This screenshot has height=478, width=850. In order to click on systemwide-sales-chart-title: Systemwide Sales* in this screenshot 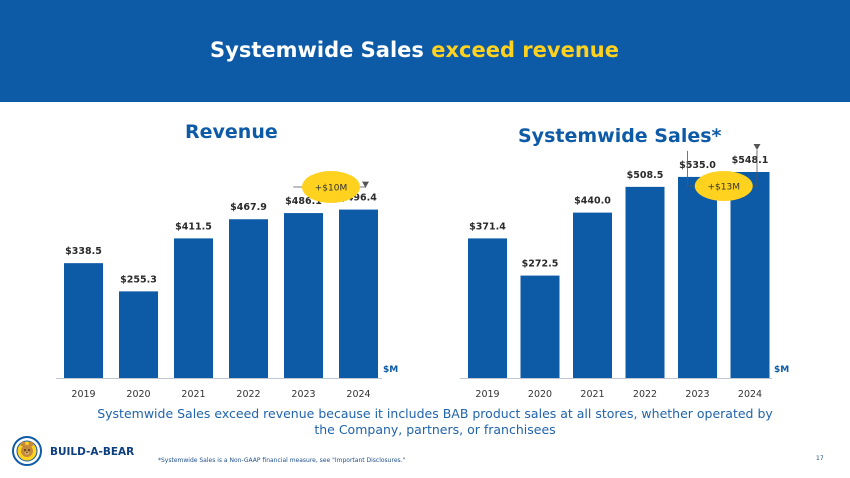, I will do `click(620, 136)`.